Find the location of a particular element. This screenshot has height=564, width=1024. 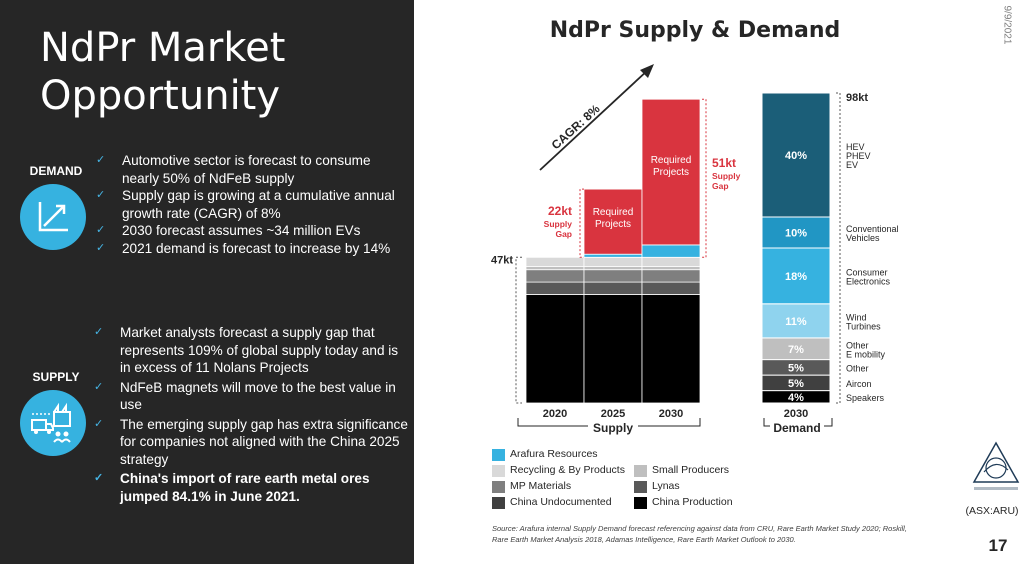

demand-group-label: Demand is located at coordinates (796, 428).